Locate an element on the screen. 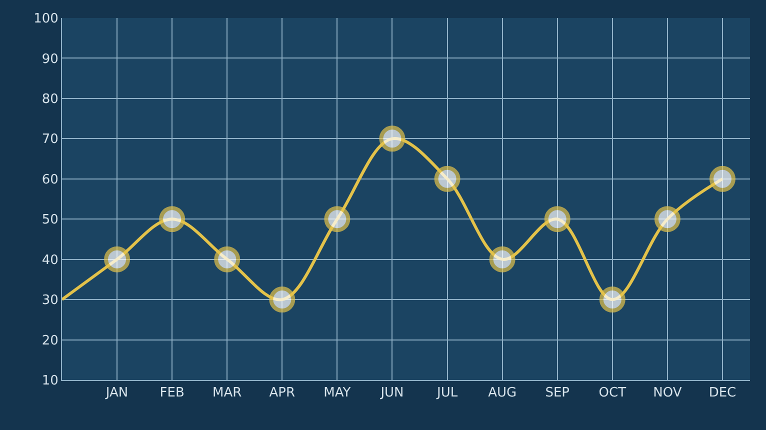  x-tick-label: JUL is located at coordinates (447, 393).